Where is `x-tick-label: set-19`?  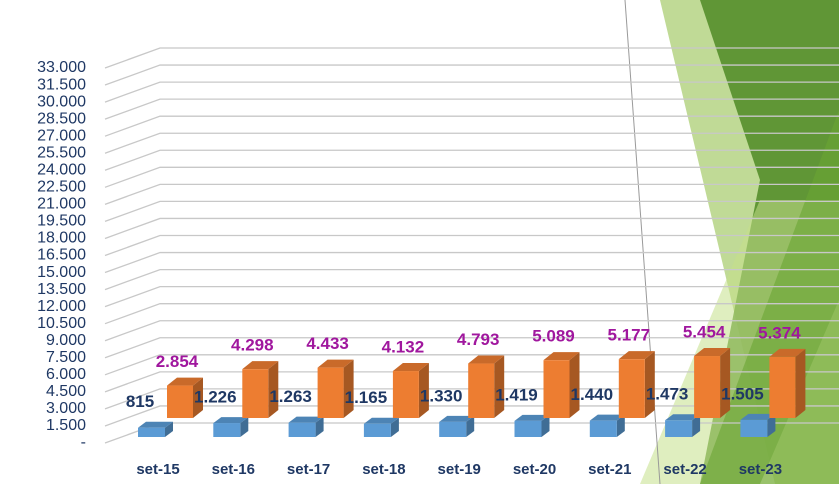 x-tick-label: set-19 is located at coordinates (459, 469).